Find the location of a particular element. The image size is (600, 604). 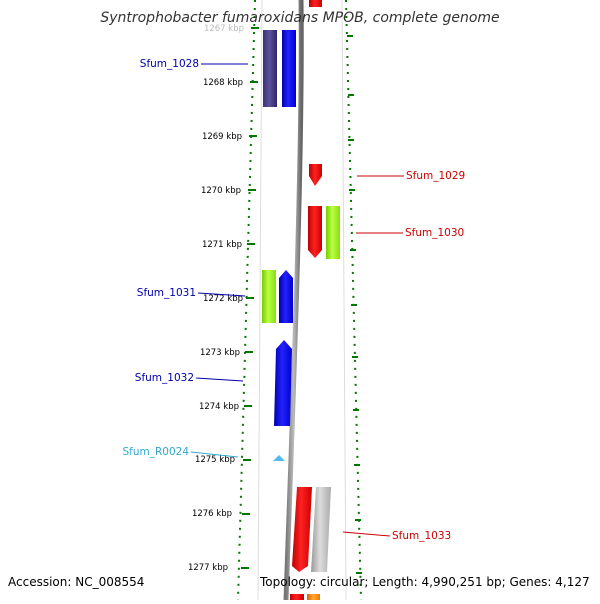

gene-label-sfum-1028: Sfum_1028 is located at coordinates (169, 64).